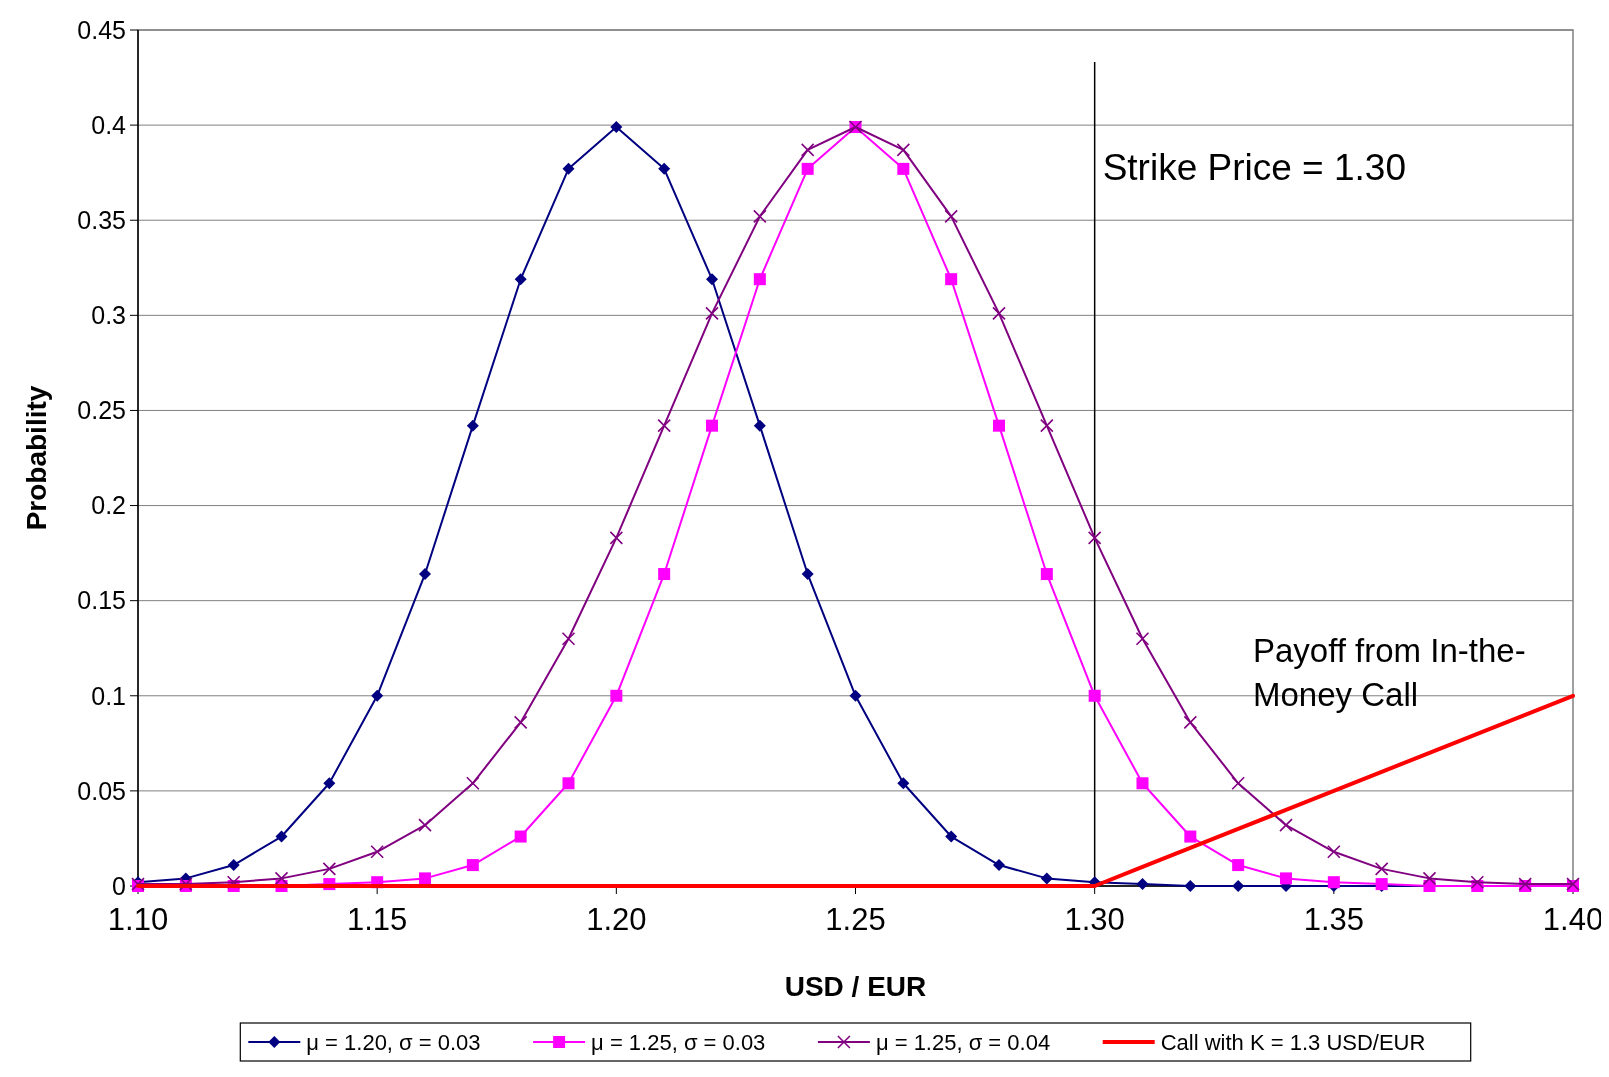  What do you see at coordinates (616, 919) in the screenshot?
I see `x-tick-label: 1.20` at bounding box center [616, 919].